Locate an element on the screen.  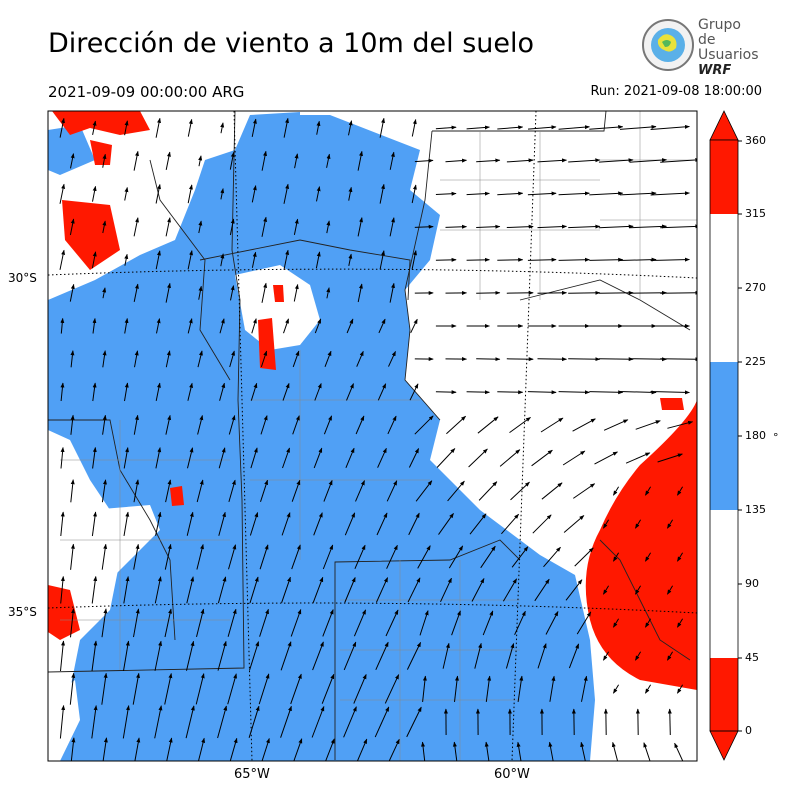
mixed-wind-region is located at coordinates (64, 720).